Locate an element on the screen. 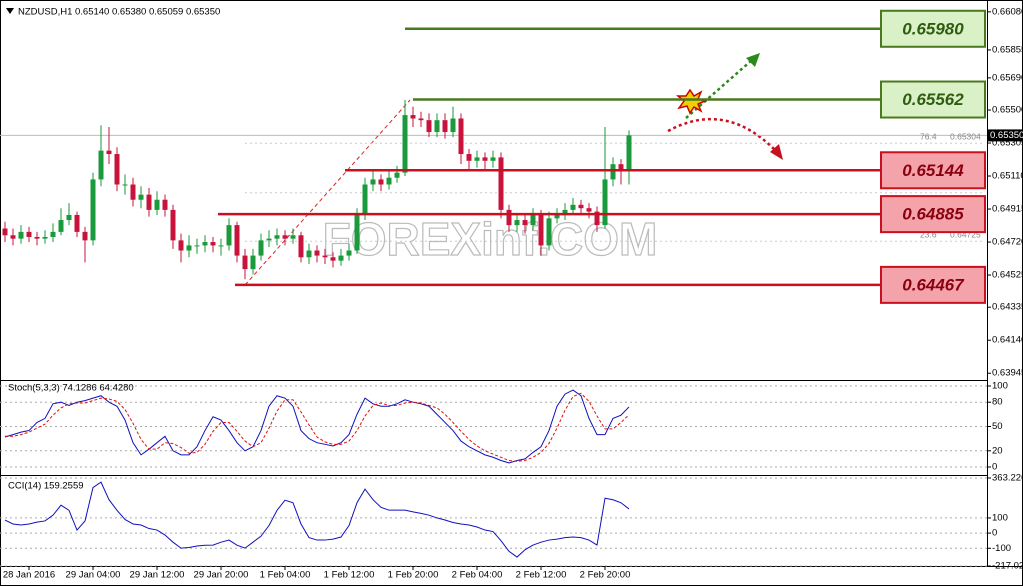 The width and height of the screenshot is (1023, 586). cci-title: CCI(14) 159.2559 is located at coordinates (46, 486).